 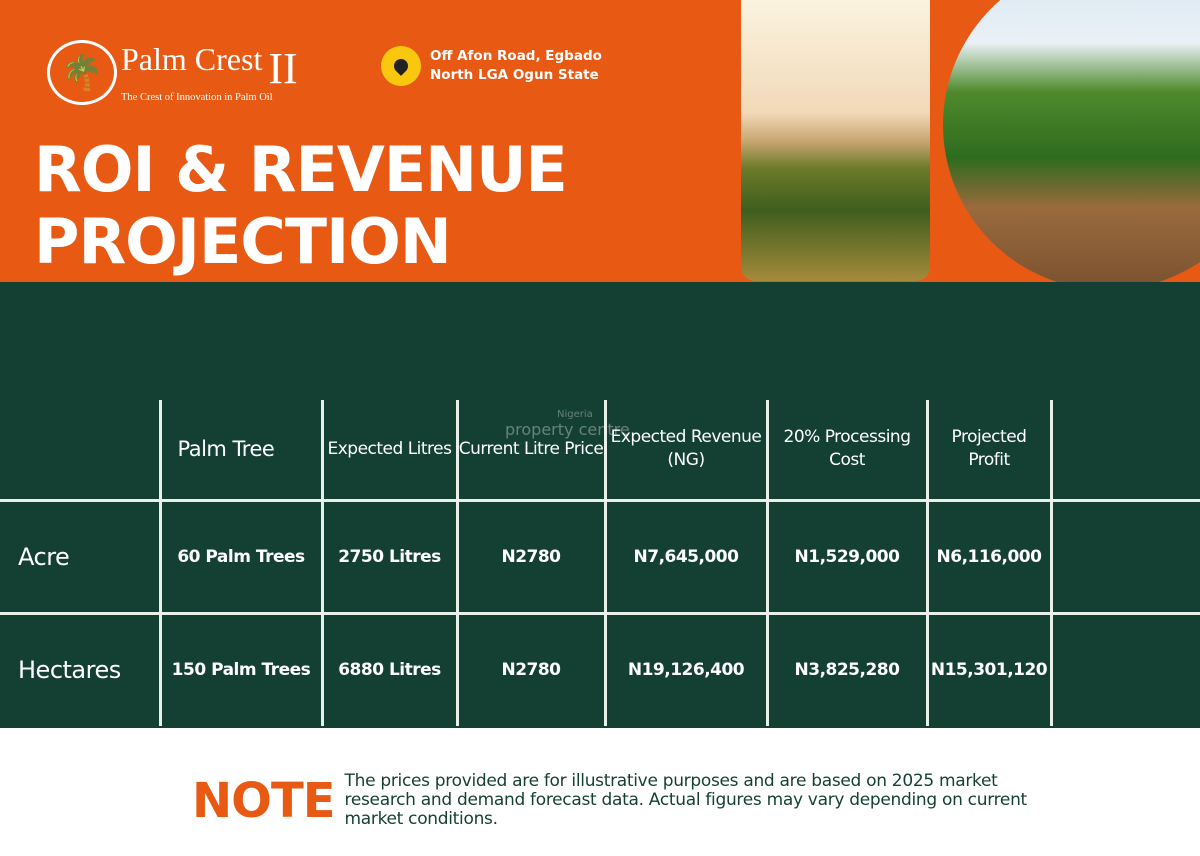 I want to click on palm-tree-icon: 🌴, so click(x=82, y=72).